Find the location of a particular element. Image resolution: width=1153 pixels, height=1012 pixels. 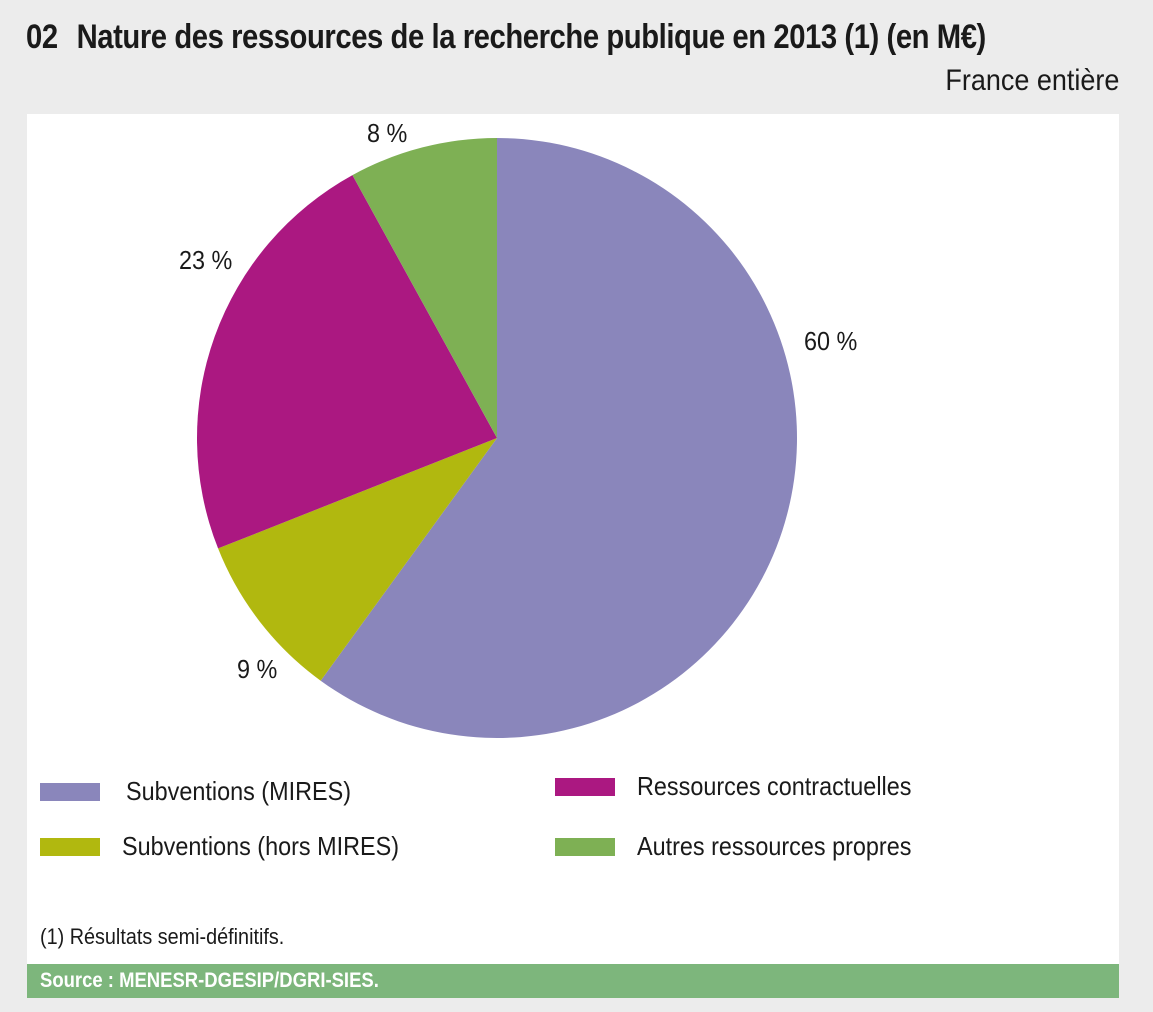

legend-item-ressources-contractuelles: Ressources contractuelles is located at coordinates (748, 786).